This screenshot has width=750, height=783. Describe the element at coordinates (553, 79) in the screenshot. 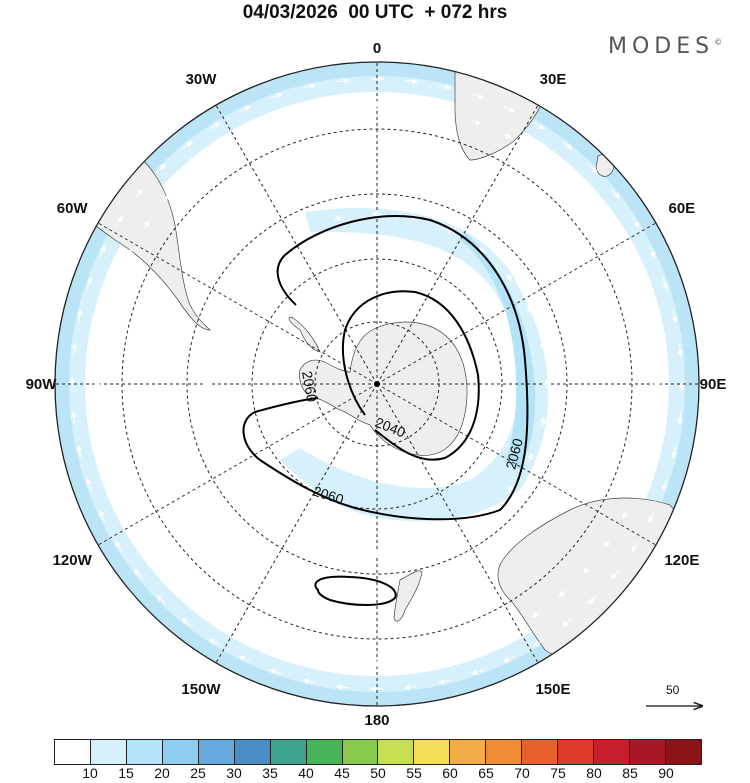

I see `longitude-label: 30E` at that location.